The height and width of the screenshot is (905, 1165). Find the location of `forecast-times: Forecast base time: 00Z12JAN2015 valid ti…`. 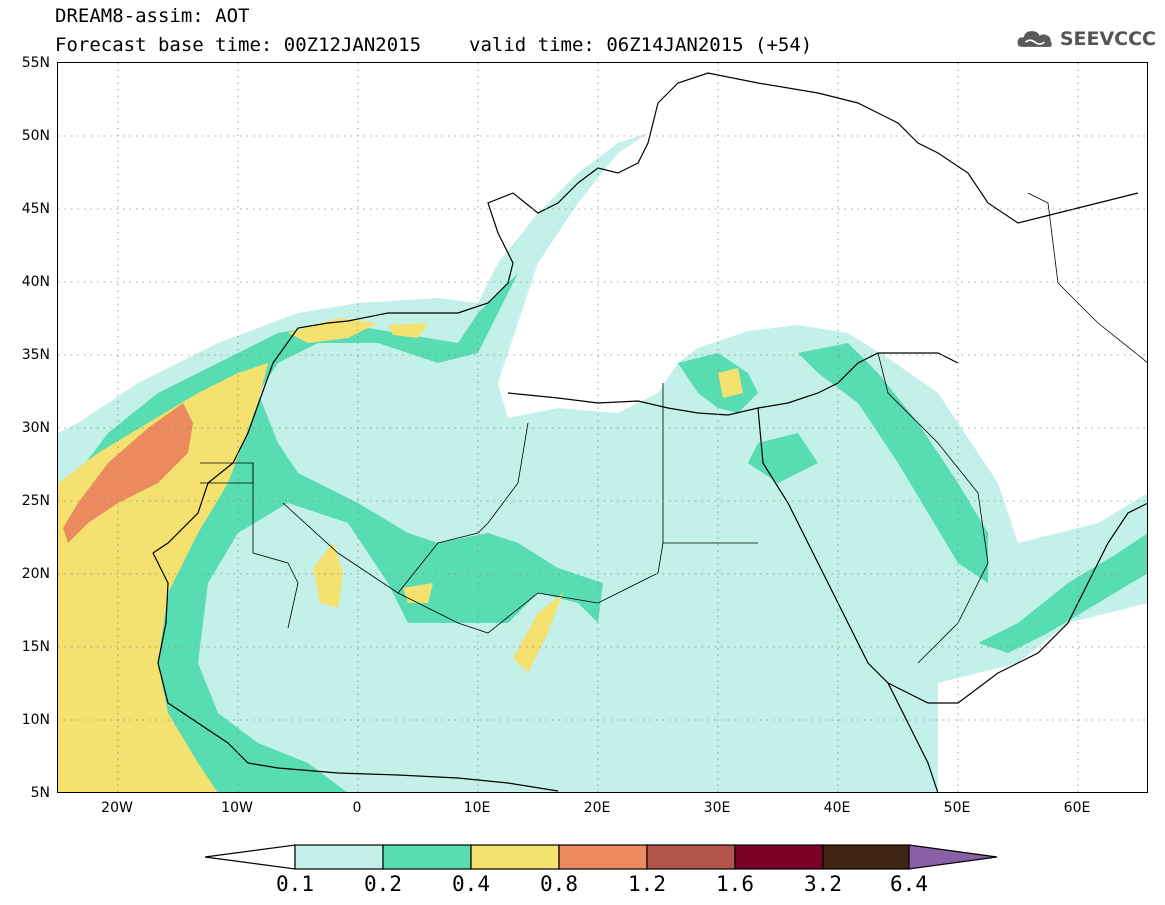

forecast-times: Forecast base time: 00Z12JAN2015 valid ti… is located at coordinates (457, 45).